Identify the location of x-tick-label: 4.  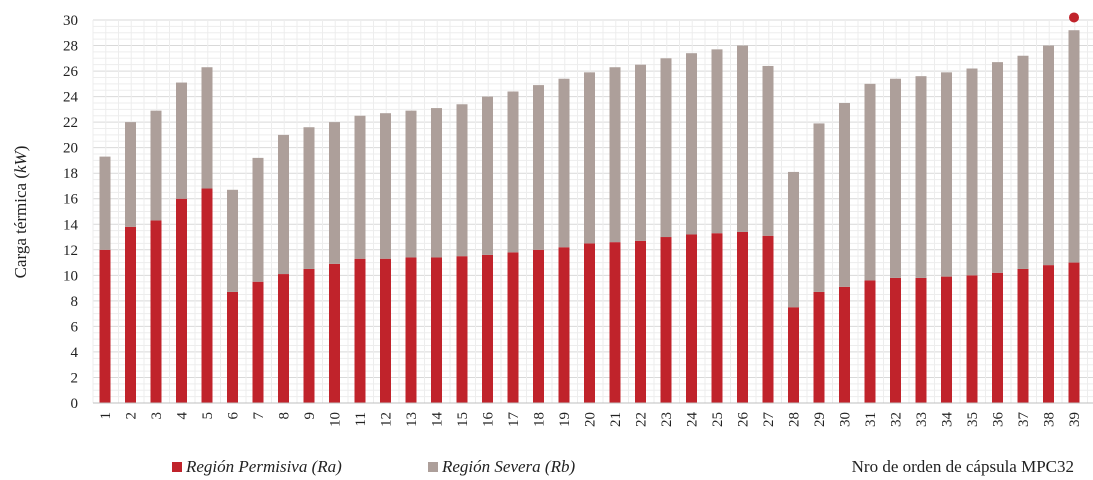
(183, 416).